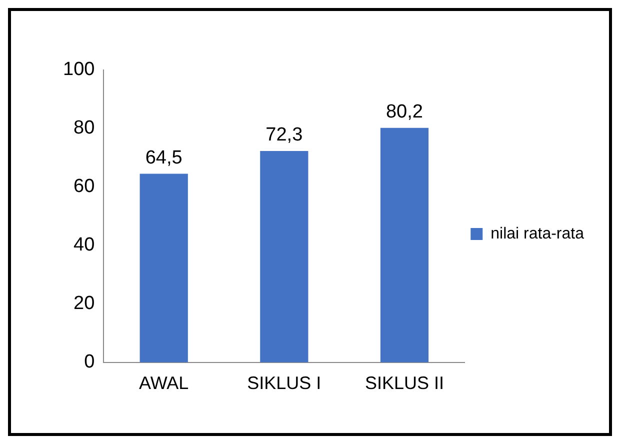 This screenshot has width=624, height=448. Describe the element at coordinates (89, 362) in the screenshot. I see `y-tick-label: 0` at that location.